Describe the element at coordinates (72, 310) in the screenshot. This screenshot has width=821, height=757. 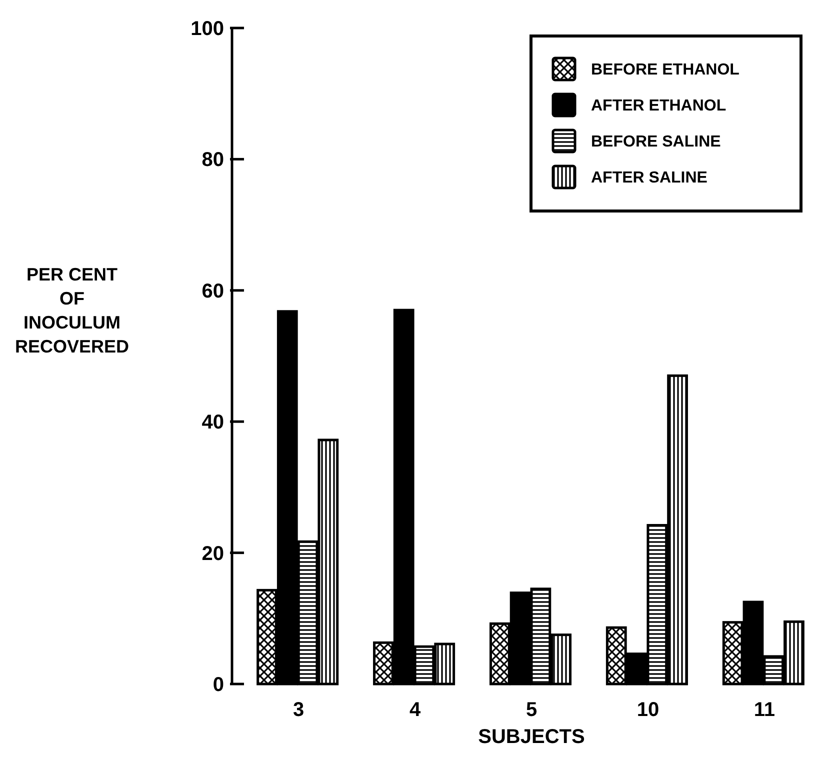
I see `y-axis-title: PER CENT OF INOCULUM RECOVERED` at that location.